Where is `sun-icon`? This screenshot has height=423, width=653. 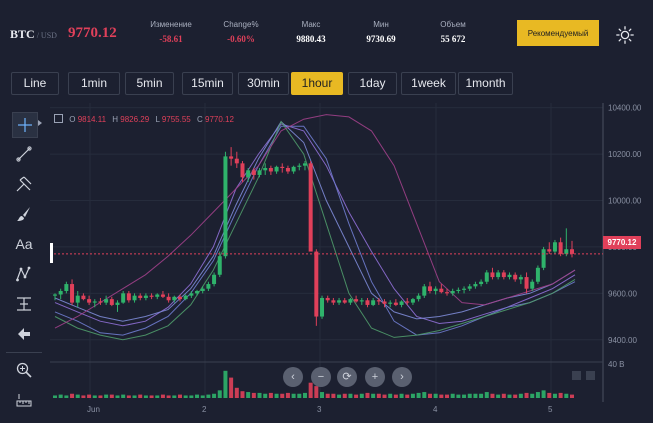 sun-icon is located at coordinates (625, 35).